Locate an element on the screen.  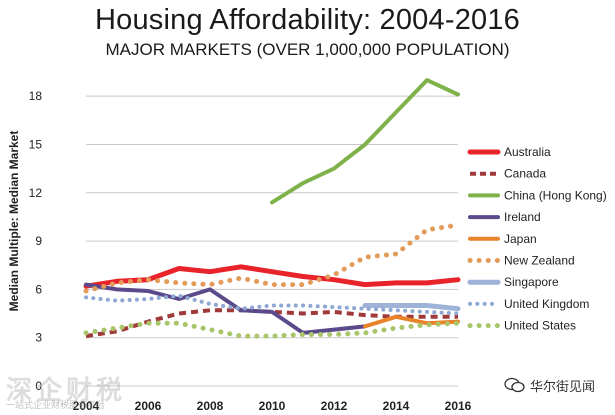
y-tick-label-9: 9 is located at coordinates (38, 241).